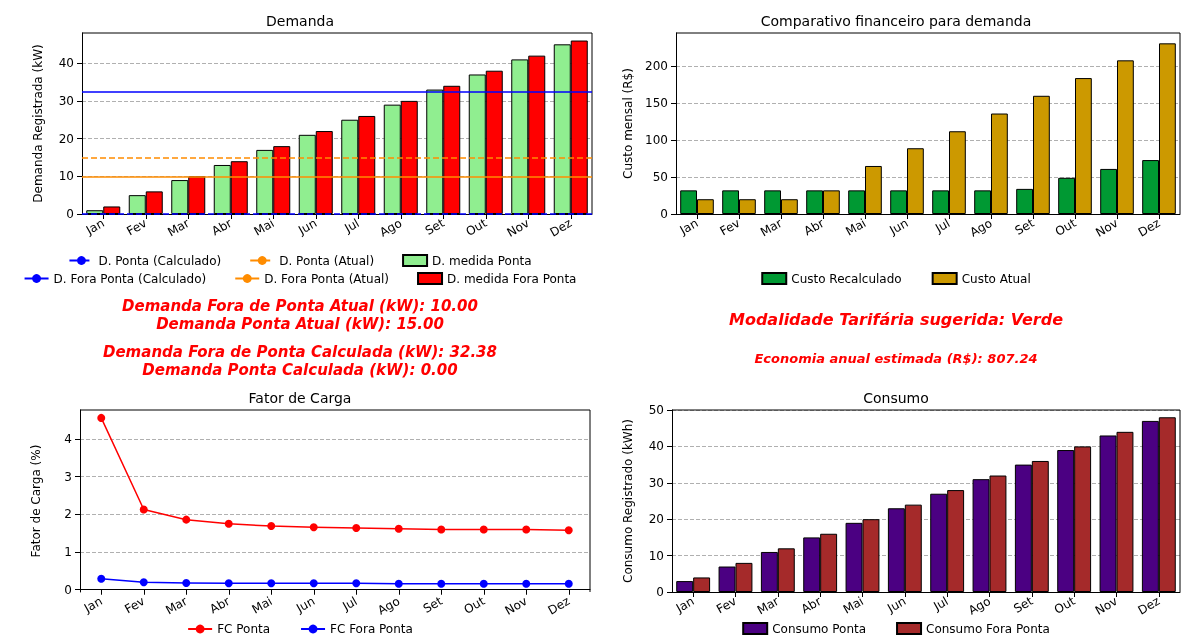 This screenshot has width=1192, height=640. Describe the element at coordinates (38, 123) in the screenshot. I see `y-axis-title: Demanda Registrada (kW)` at that location.